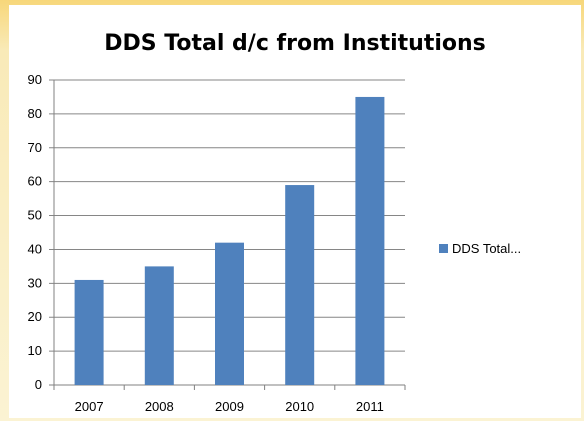 The image size is (584, 421). I want to click on legend-swatch, so click(443, 248).